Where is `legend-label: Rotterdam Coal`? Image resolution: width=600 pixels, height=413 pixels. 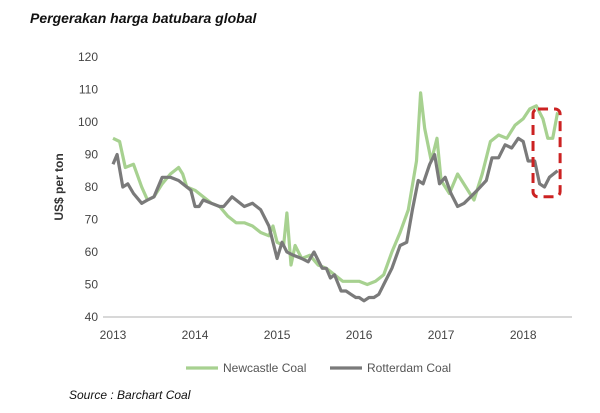 legend-label: Rotterdam Coal is located at coordinates (409, 368).